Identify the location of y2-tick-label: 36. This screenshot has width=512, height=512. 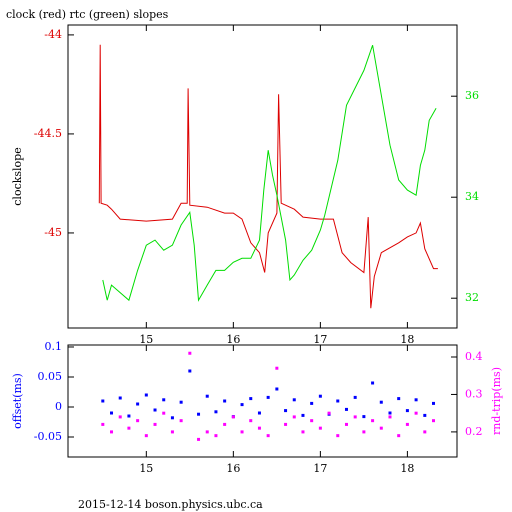
(472, 95).